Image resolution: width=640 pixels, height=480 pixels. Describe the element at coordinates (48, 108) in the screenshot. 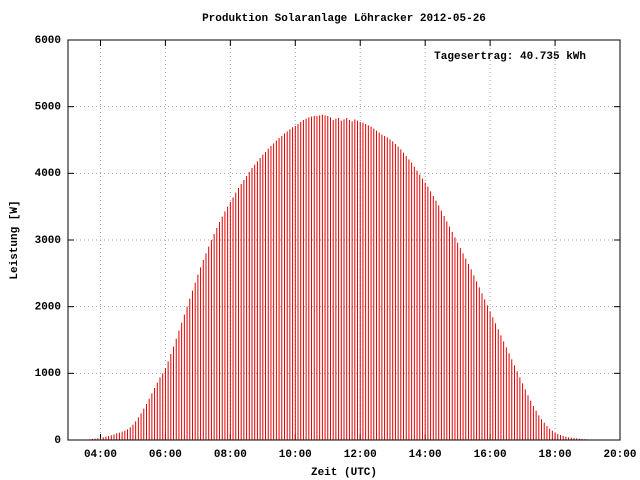

I see `y-tick-label: 5000` at that location.